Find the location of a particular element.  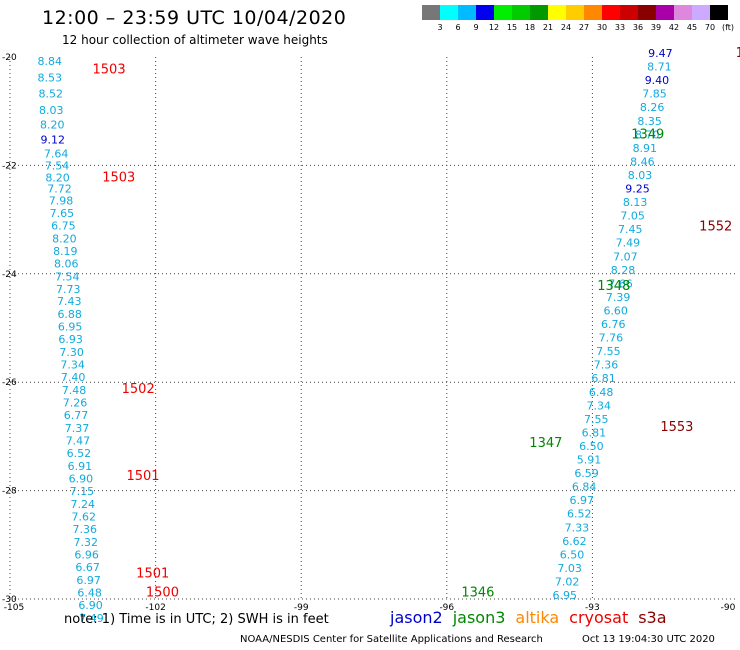

data-point: 7.33 is located at coordinates (577, 527).